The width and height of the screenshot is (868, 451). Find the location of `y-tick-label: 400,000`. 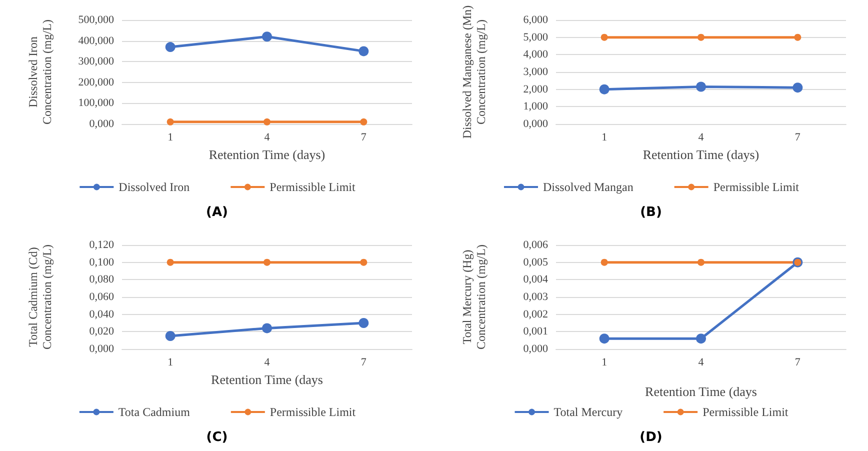

y-tick-label: 400,000 is located at coordinates (96, 40).